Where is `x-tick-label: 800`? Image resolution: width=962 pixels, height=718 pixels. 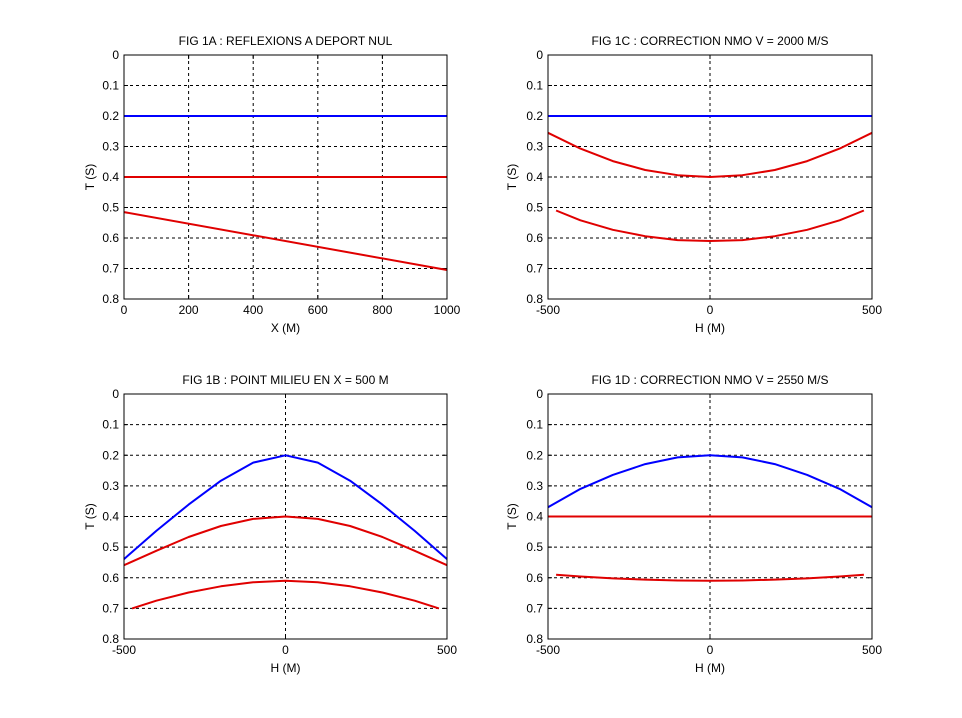
x-tick-label: 800 is located at coordinates (382, 310).